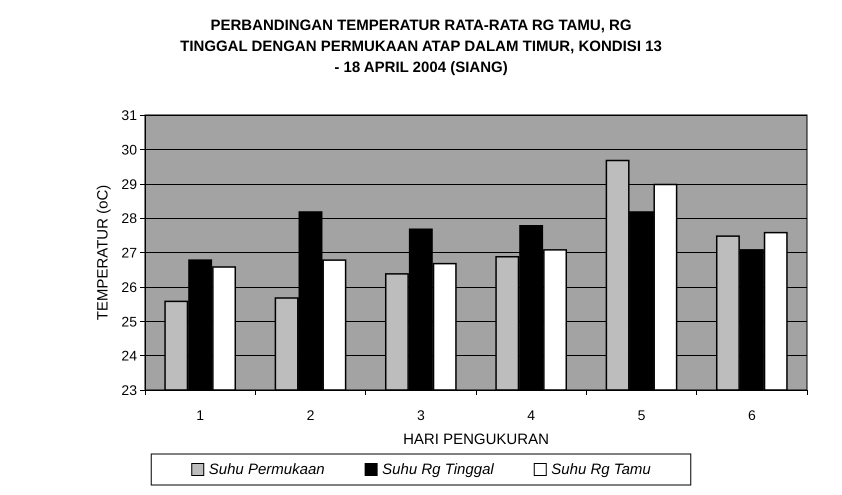  I want to click on x-tick-label: 4, so click(531, 415).